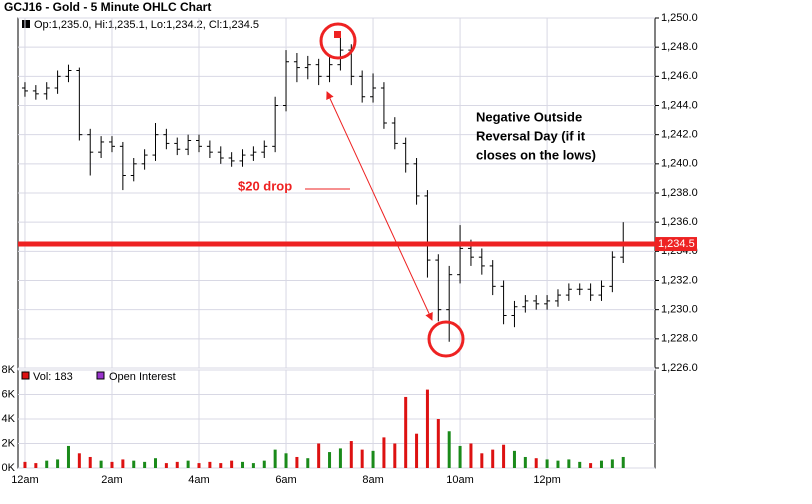  What do you see at coordinates (337, 34) in the screenshot?
I see `marker` at bounding box center [337, 34].